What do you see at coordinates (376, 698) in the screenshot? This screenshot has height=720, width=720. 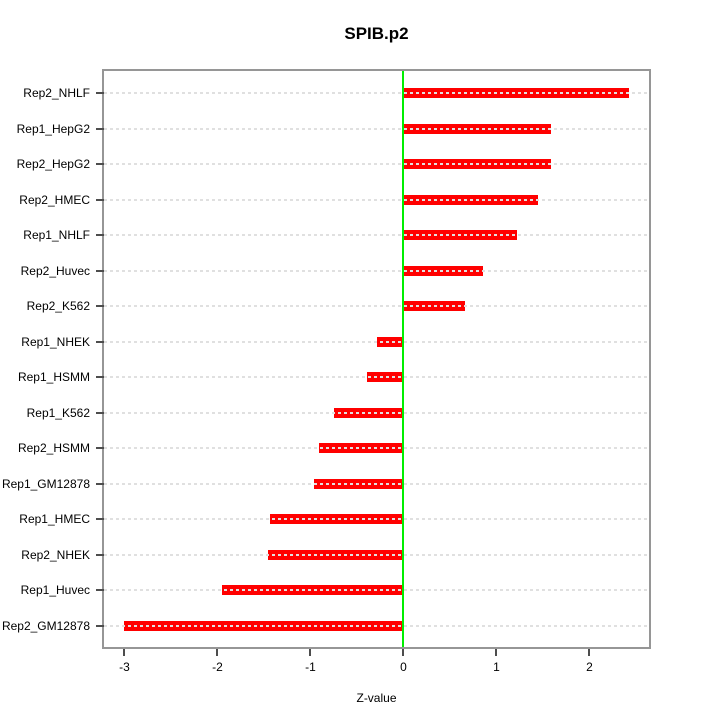 I see `x-axis-title: Z-value` at bounding box center [376, 698].